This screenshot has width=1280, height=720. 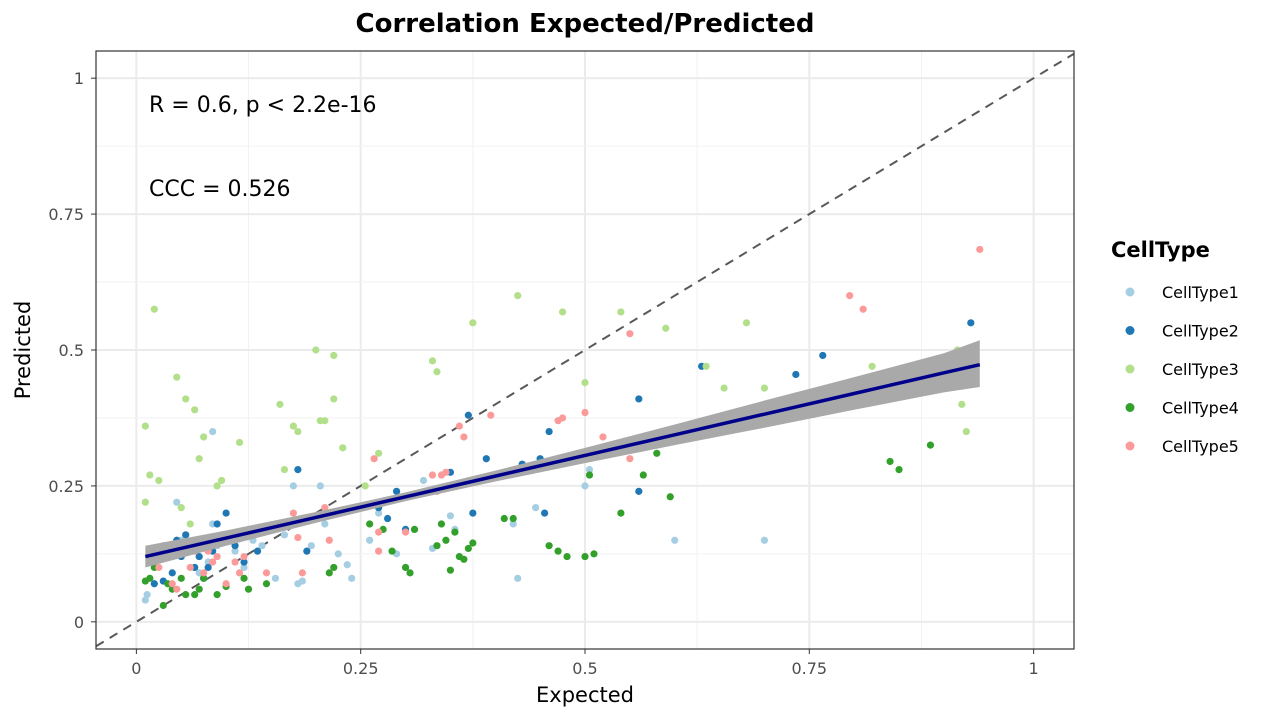 I want to click on legend-label-celltype5: CellType5, so click(x=1200, y=446).